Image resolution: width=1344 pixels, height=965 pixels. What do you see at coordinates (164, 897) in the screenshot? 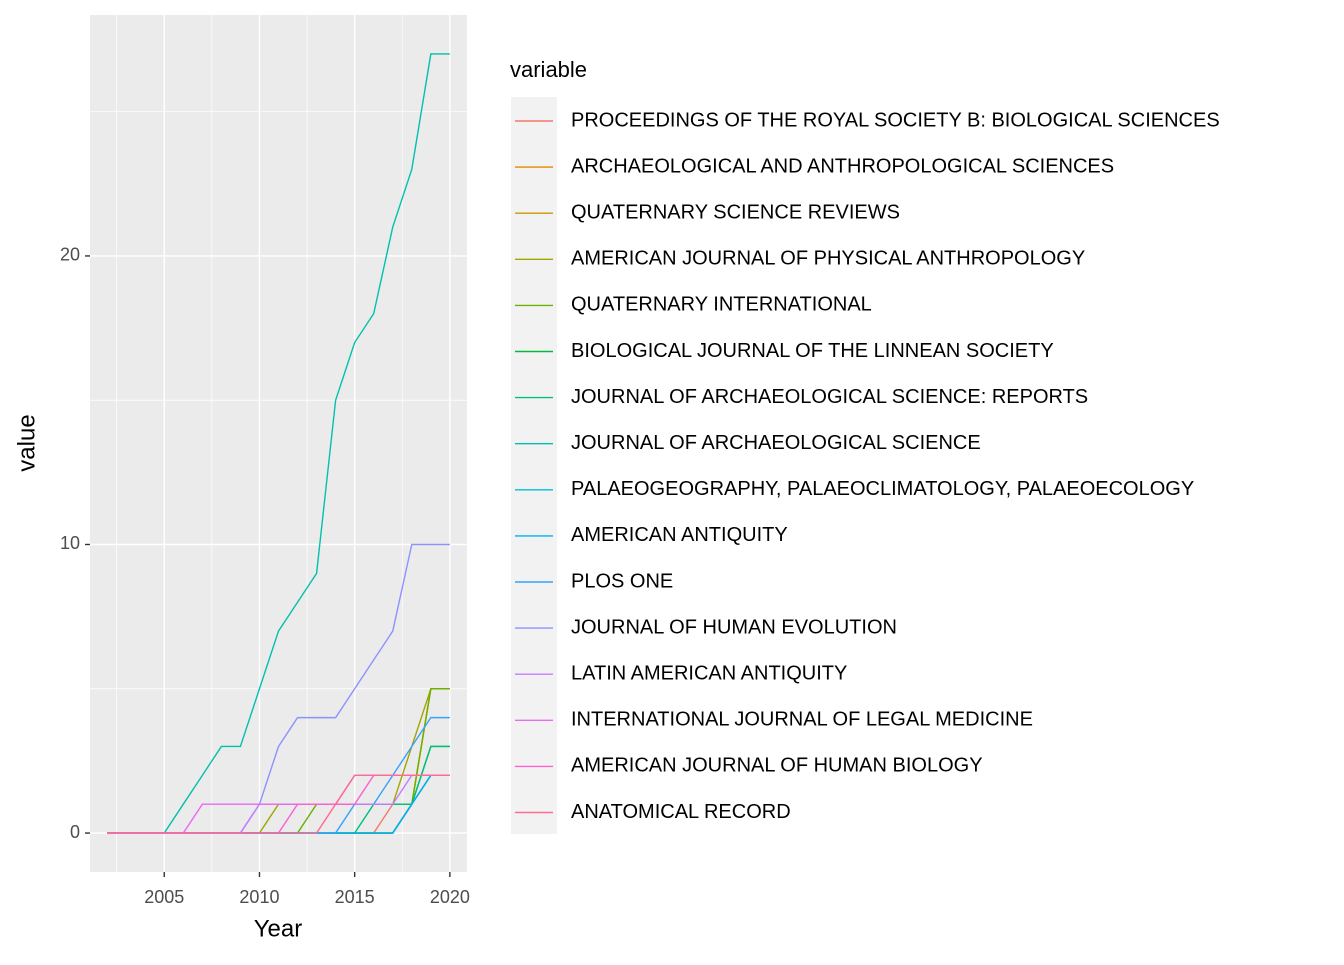
I see `x-tick-label: 2005` at bounding box center [164, 897].